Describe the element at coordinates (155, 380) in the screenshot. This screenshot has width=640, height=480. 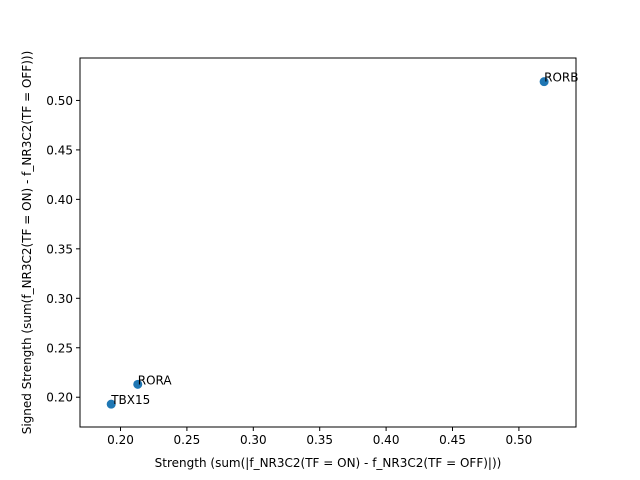
I see `point-label-rora: RORA` at that location.